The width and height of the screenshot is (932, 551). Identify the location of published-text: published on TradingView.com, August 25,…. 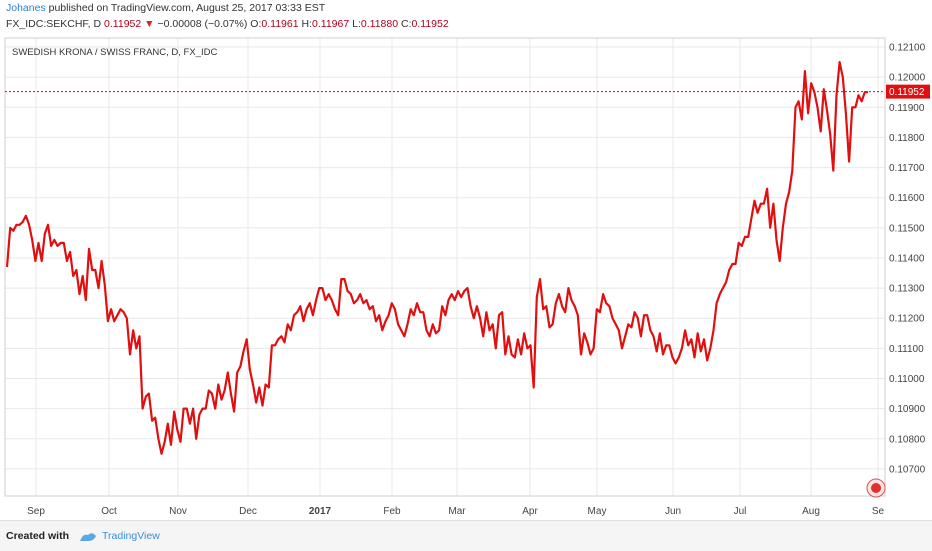
(187, 8).